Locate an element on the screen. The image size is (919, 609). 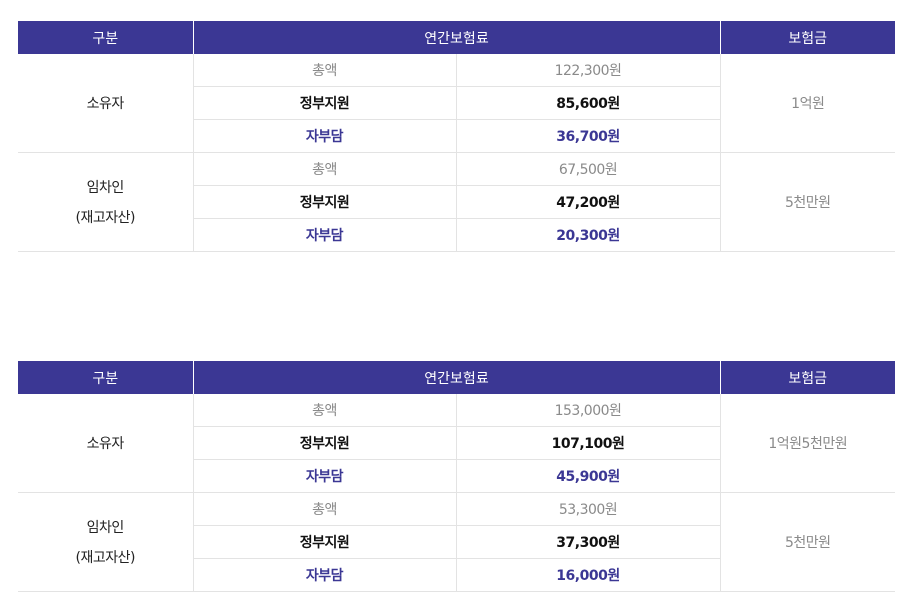
coverage-value: 1억원5천만원 is located at coordinates (807, 443).